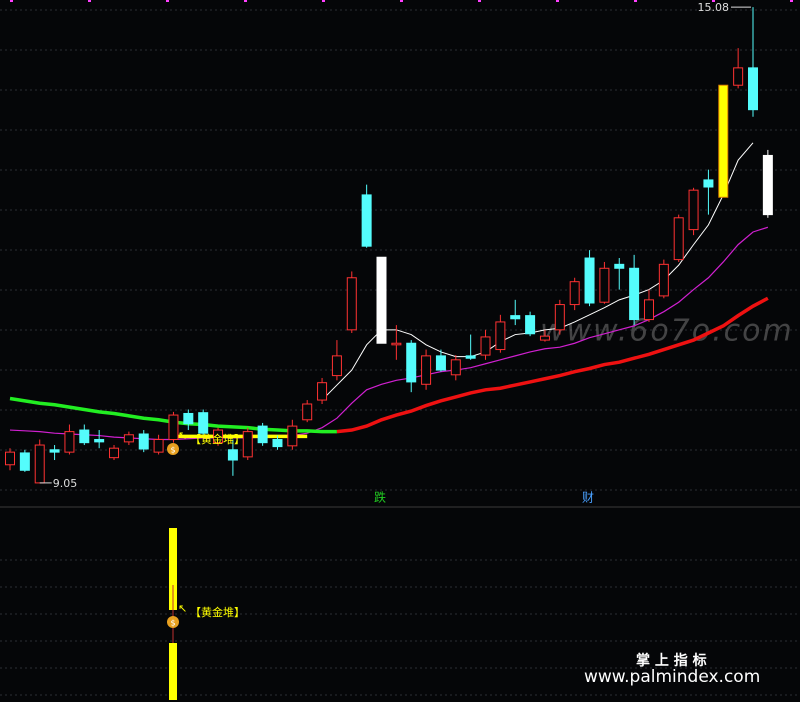 The height and width of the screenshot is (702, 800). I want to click on pattern-label: 【黄金堆】, so click(217, 439).